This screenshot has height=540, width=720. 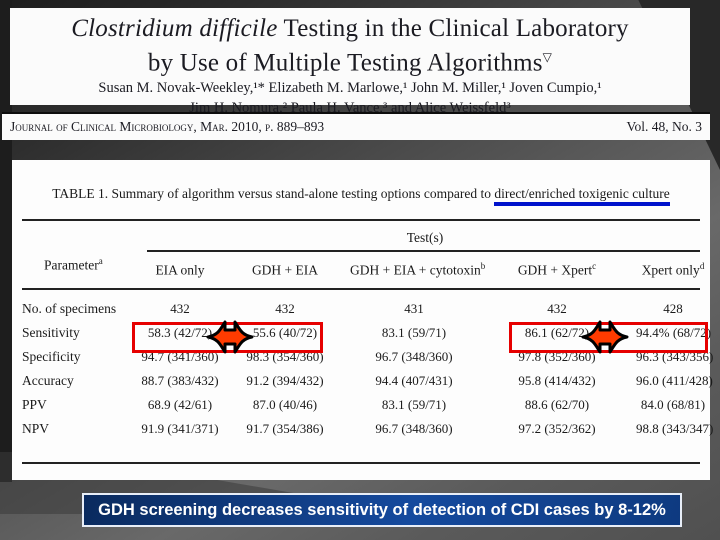 What do you see at coordinates (418, 269) in the screenshot?
I see `column-header-gdh-eia-cytotoxin: GDH + EIA + cytotoxinb` at bounding box center [418, 269].